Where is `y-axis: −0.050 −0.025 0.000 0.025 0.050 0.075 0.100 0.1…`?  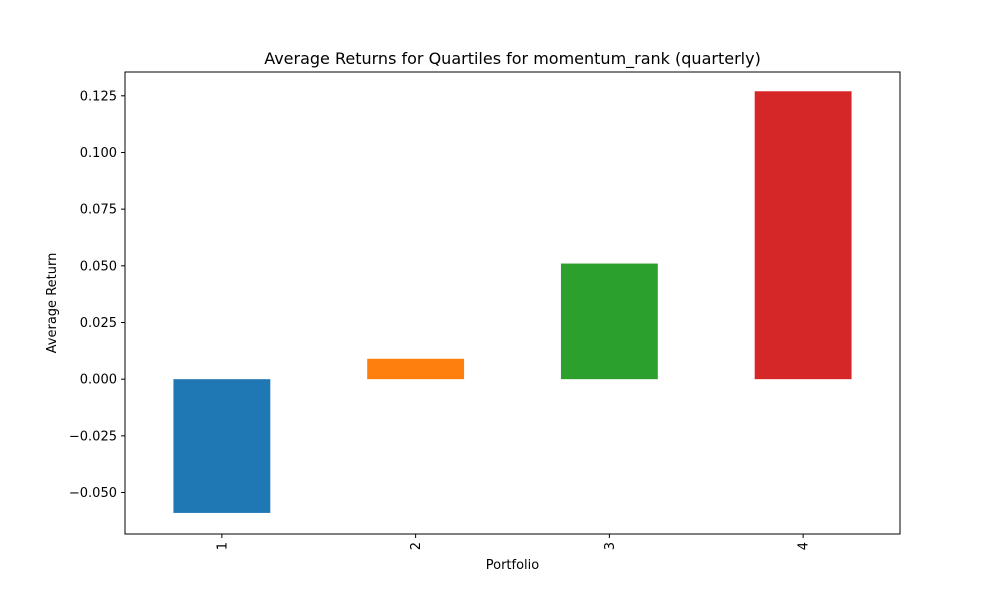
y-axis: −0.050 −0.025 0.000 0.025 0.050 0.075 0.100 0.1… is located at coordinates (97, 295).